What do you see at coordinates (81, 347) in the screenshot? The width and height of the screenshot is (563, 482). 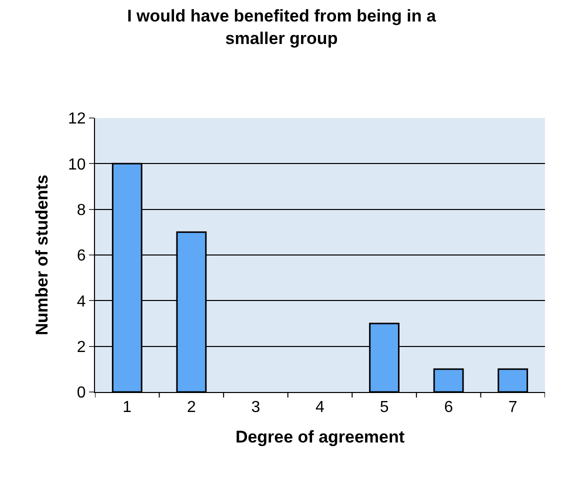 I see `y-tick-label: 2` at bounding box center [81, 347].